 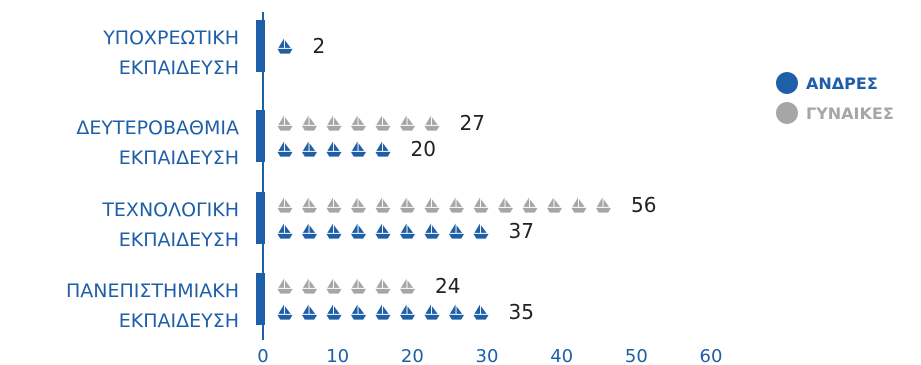 What do you see at coordinates (170, 210) in the screenshot?
I see `category-label: ΤΕΧΝΟΛΟΓΙΚΗ` at bounding box center [170, 210].